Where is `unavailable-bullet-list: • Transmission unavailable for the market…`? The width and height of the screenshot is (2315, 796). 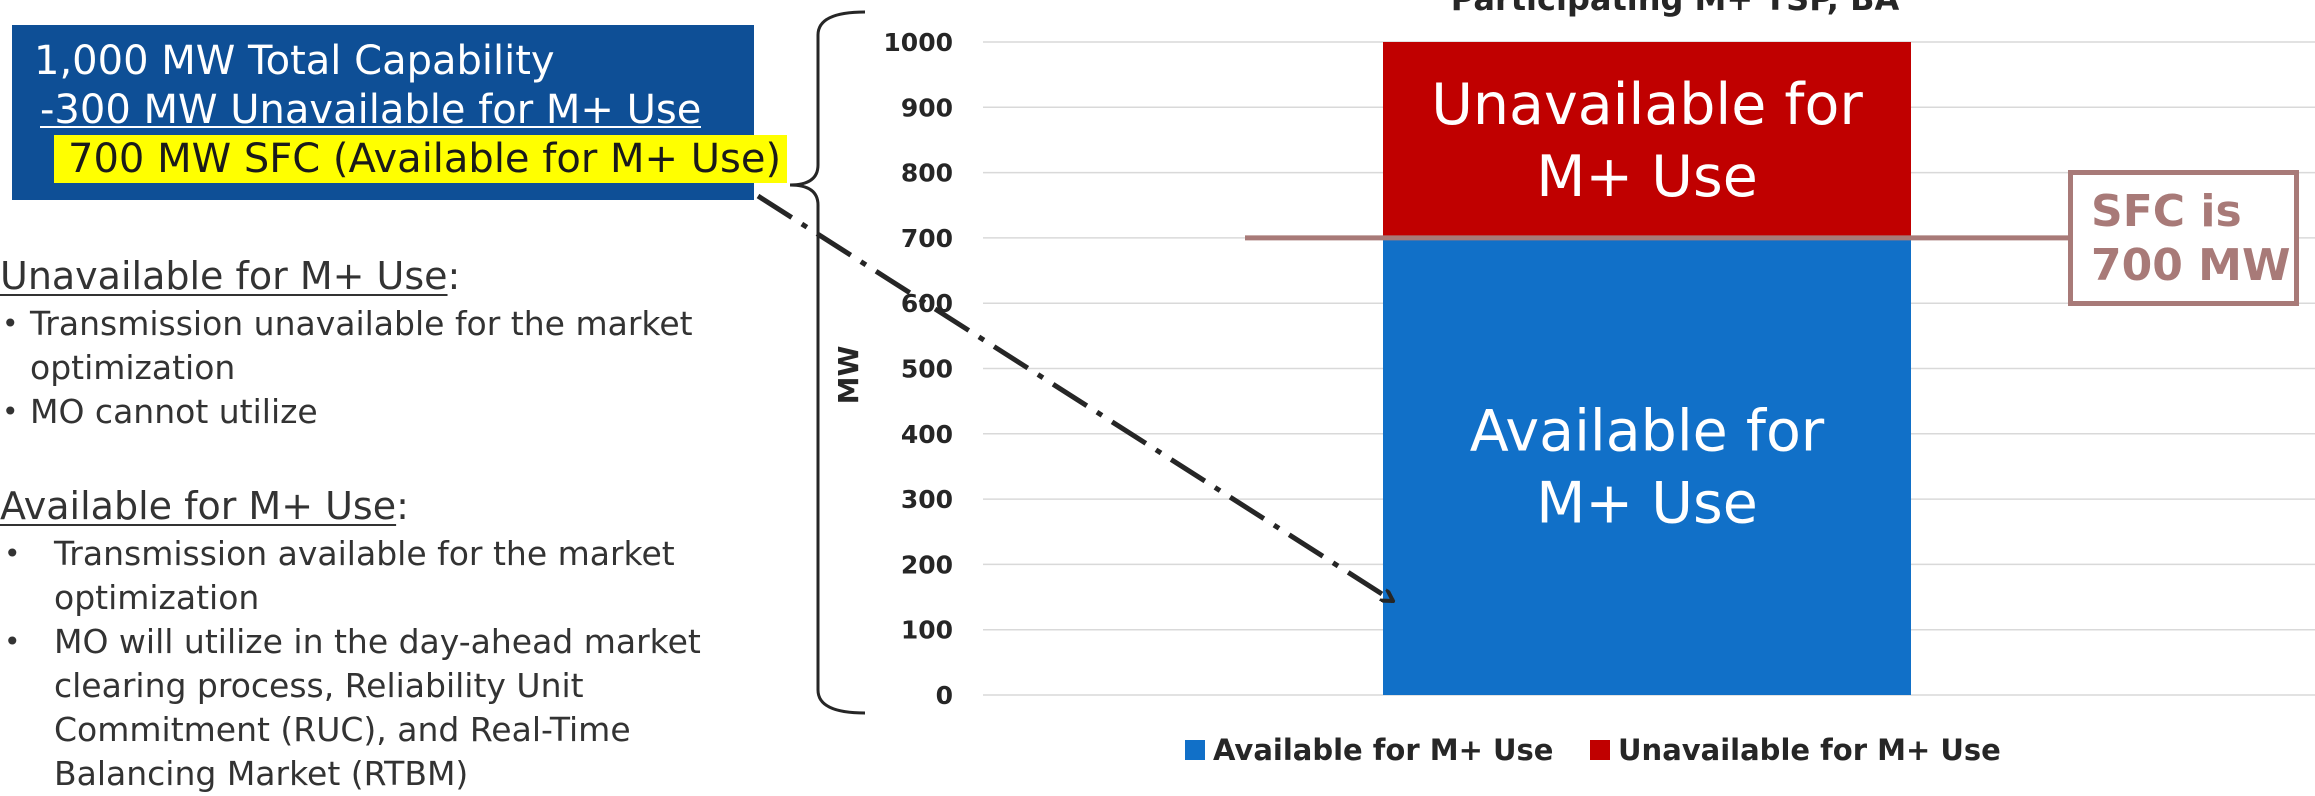
unavailable-bullet-list: • Transmission unavailable for the market… is located at coordinates (347, 368).